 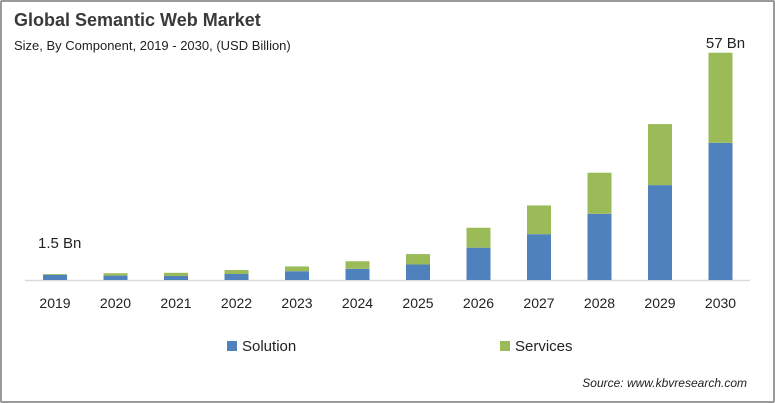 I want to click on data-label-2019: 1.5 Bn, so click(x=59, y=243).